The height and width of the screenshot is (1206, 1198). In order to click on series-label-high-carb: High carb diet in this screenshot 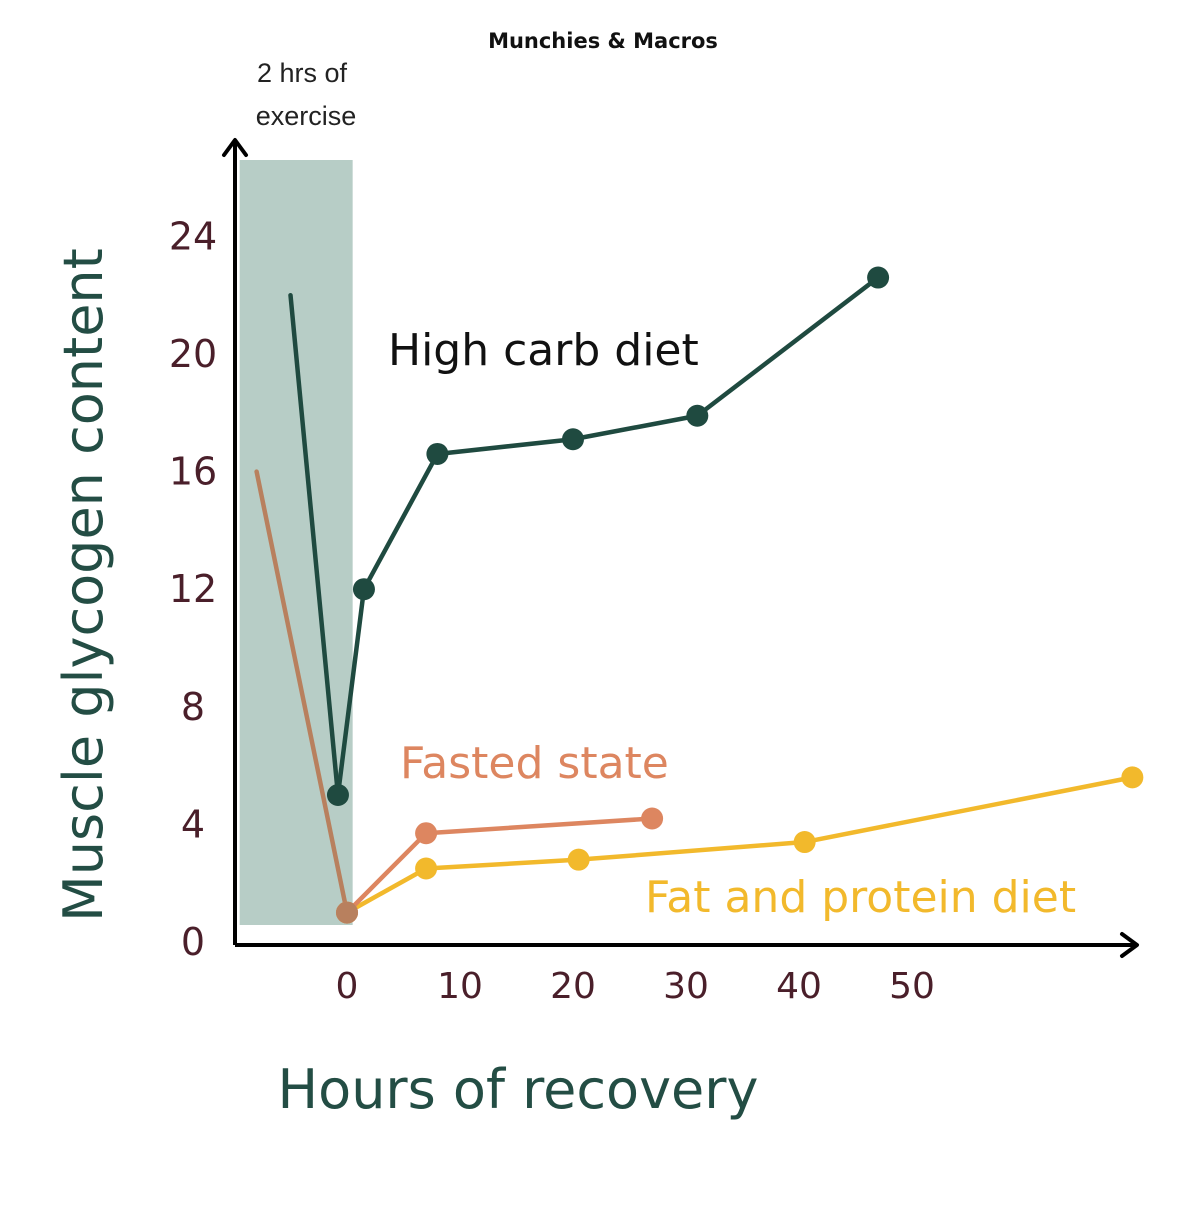, I will do `click(543, 350)`.